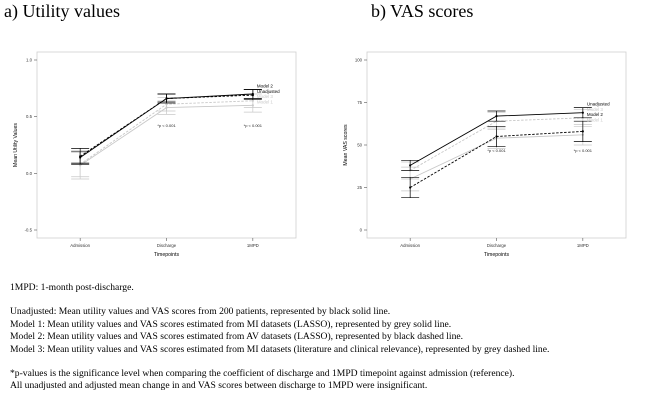  What do you see at coordinates (359, 102) in the screenshot?
I see `y-tick-label: 75` at bounding box center [359, 102].